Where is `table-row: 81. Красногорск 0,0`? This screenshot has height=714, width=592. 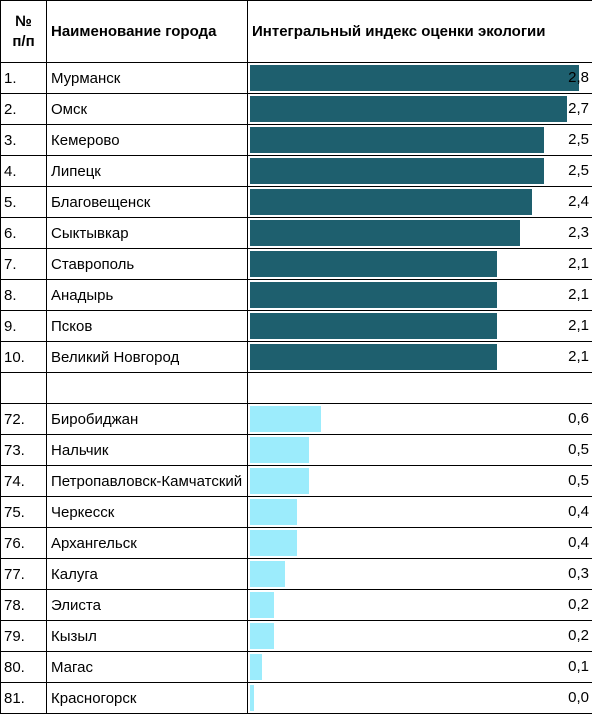
table-row: 81. Красногорск 0,0 is located at coordinates (296, 698).